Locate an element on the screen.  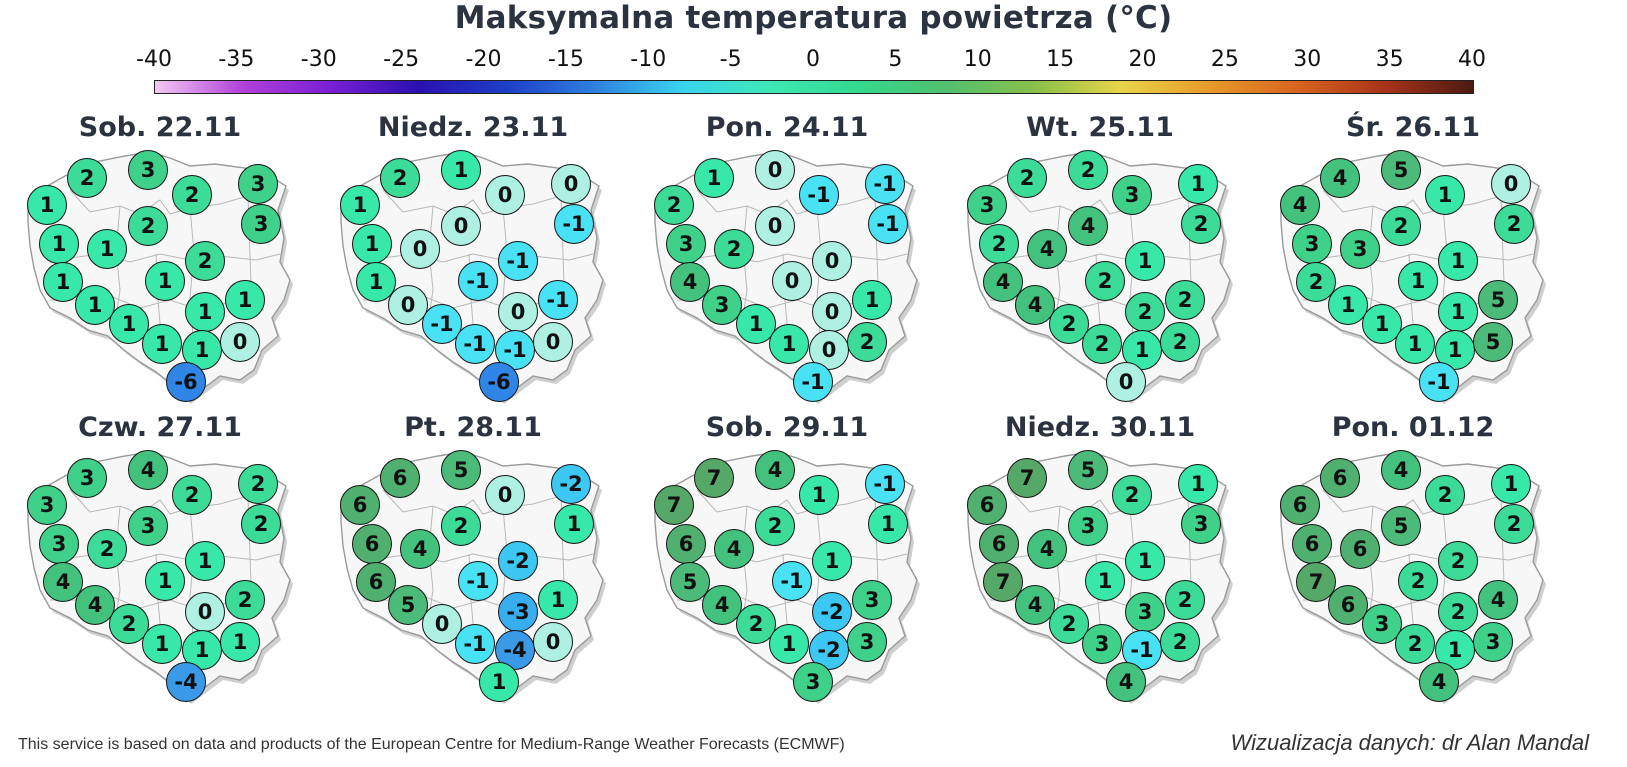
color-scale-bar is located at coordinates (814, 87).